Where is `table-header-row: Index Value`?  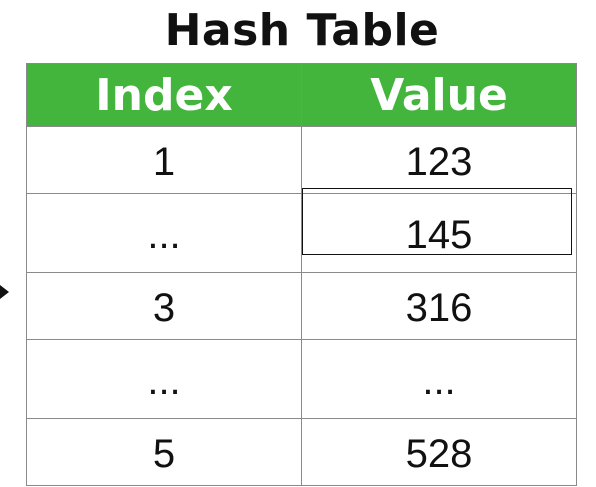
table-header-row: Index Value is located at coordinates (301, 95).